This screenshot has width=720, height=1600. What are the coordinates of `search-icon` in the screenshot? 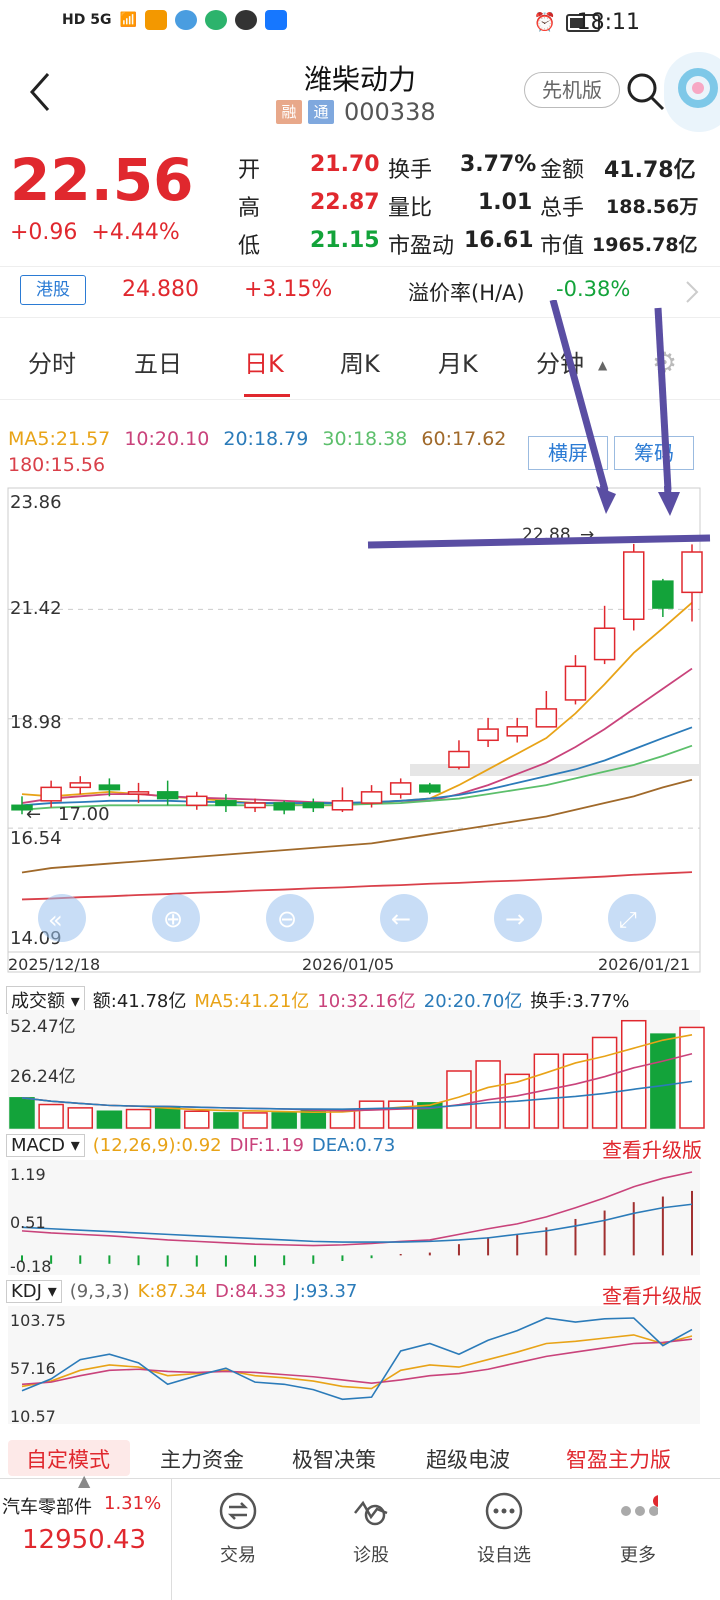 It's located at (646, 92).